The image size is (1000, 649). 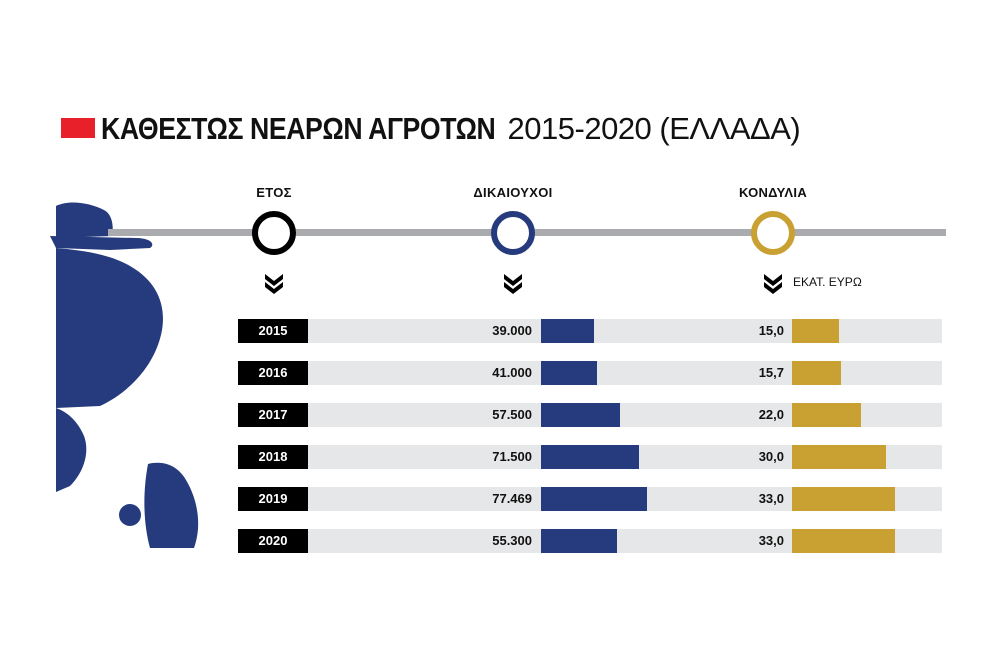 I want to click on funds-value-label: 22,0, so click(x=771, y=414).